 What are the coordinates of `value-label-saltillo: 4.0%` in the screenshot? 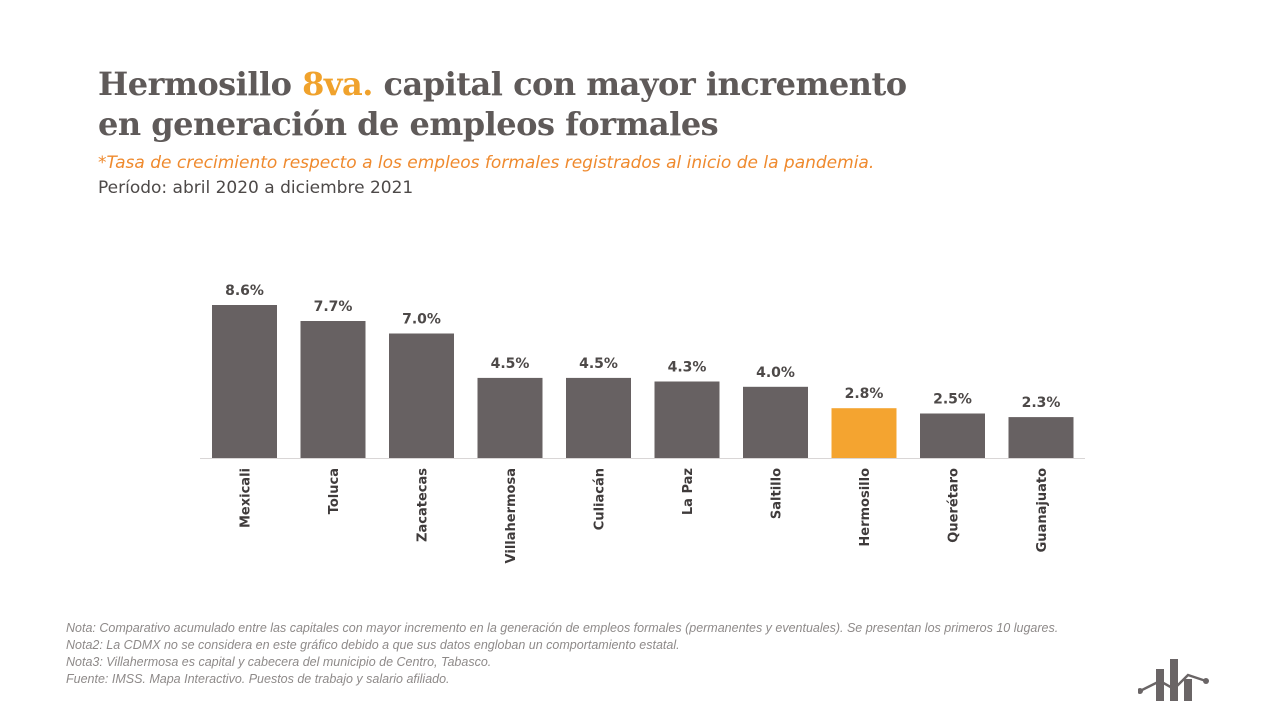 It's located at (775, 373).